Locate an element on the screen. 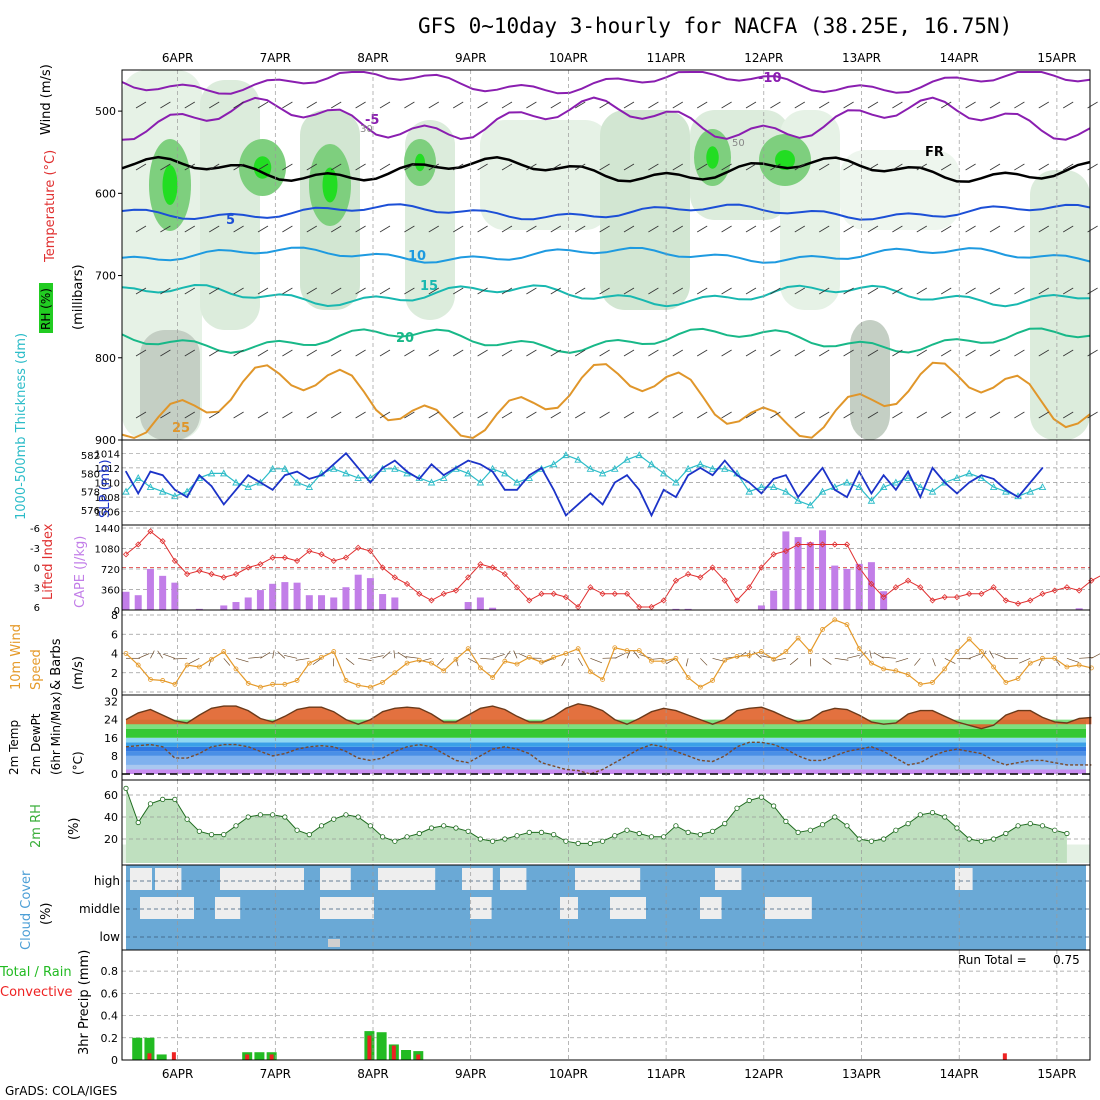 The image size is (1100, 1100). date-label-top: 12APR is located at coordinates (763, 58).